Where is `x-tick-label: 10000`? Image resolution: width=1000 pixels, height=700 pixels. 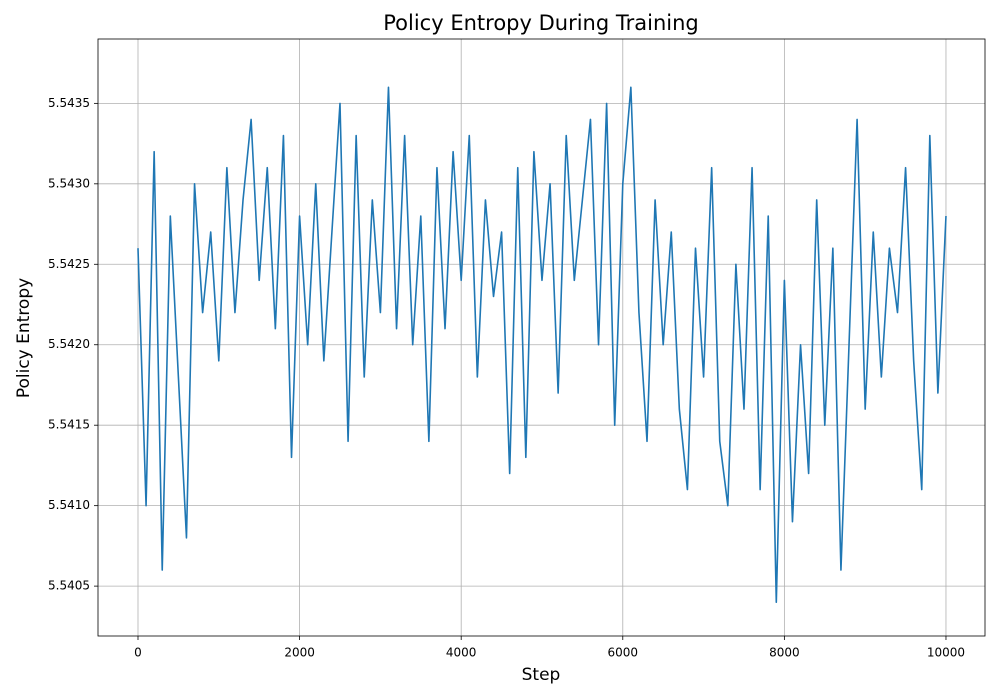
x-tick-label: 10000 is located at coordinates (946, 653).